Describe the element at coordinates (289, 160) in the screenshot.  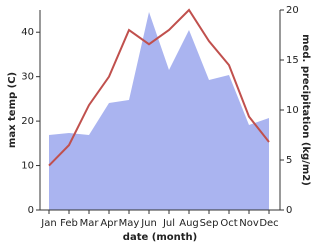
I see `y2-tick-label: 5` at that location.